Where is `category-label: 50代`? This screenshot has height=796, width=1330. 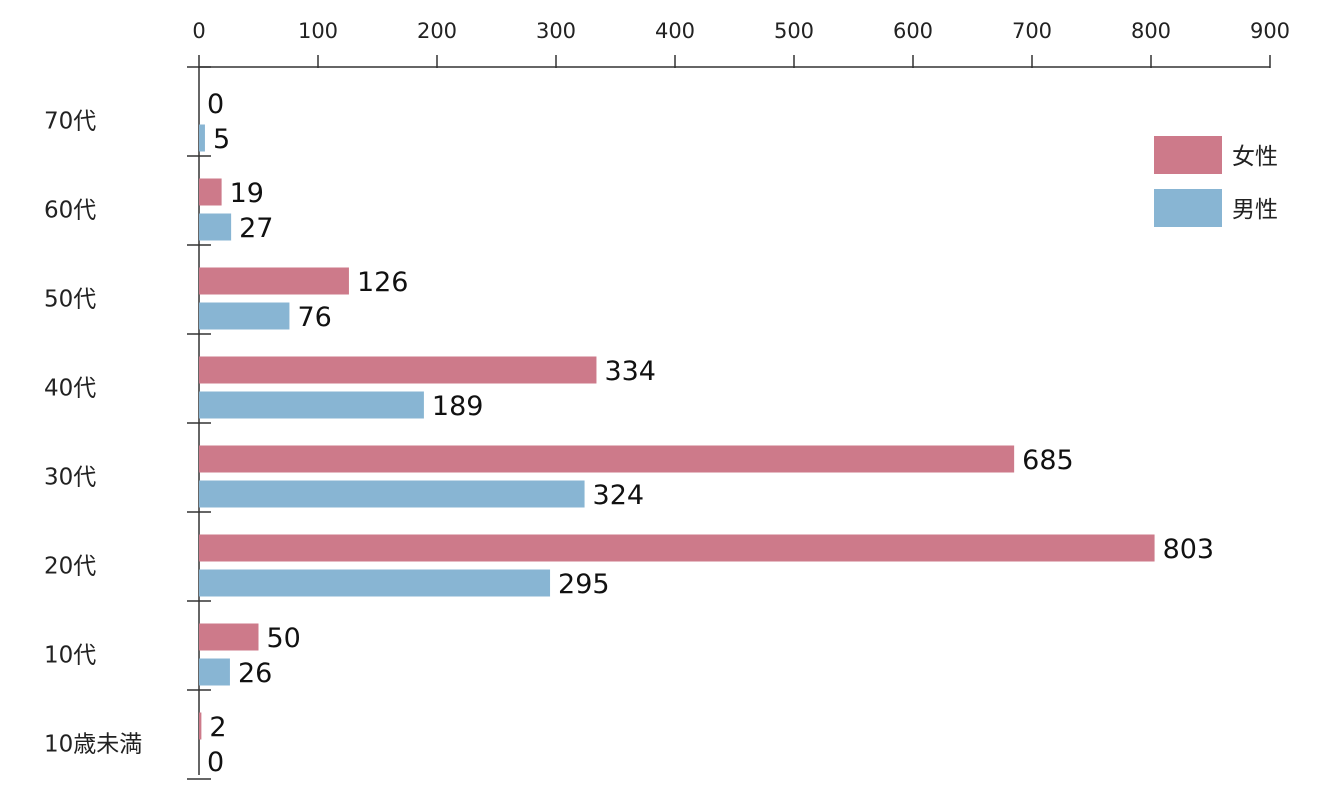 category-label: 50代 is located at coordinates (70, 300).